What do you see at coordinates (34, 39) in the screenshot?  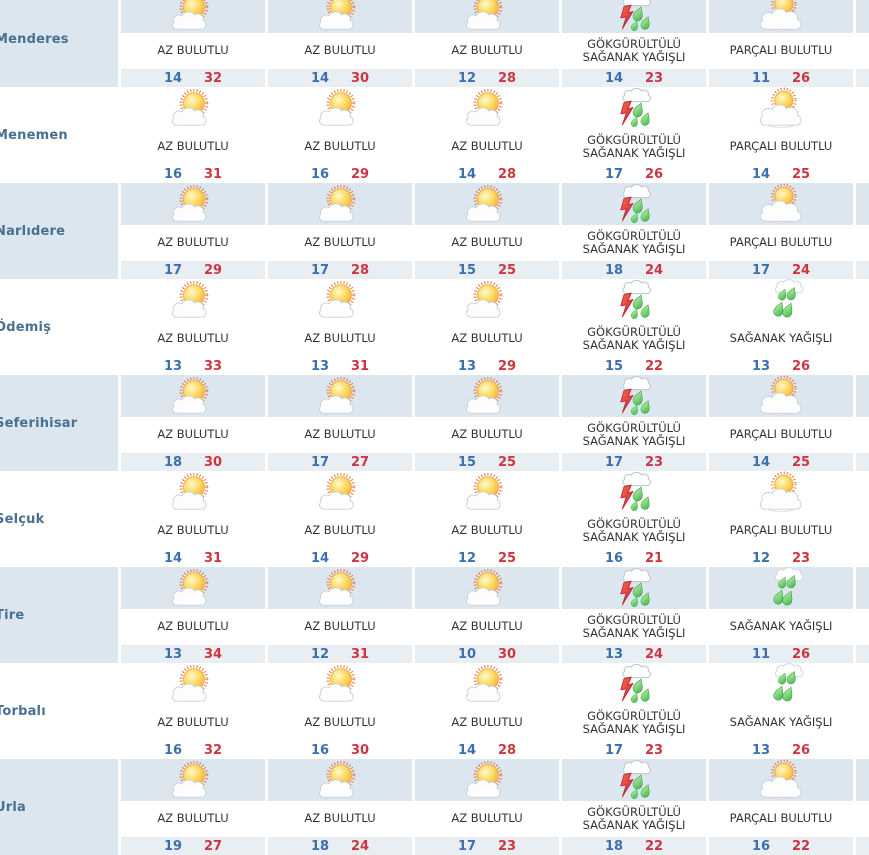 I see `district-name: Menderes` at bounding box center [34, 39].